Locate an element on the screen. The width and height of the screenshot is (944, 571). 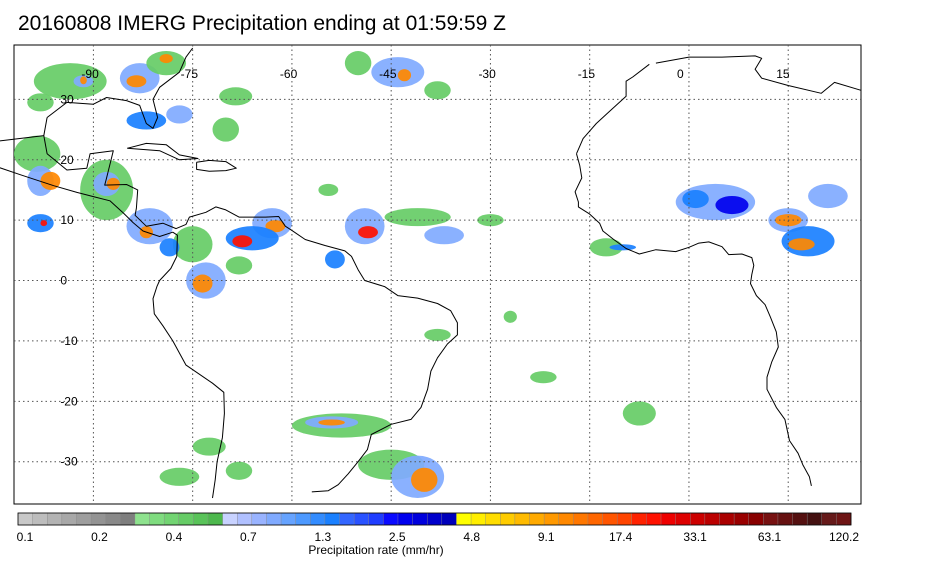
lat-tick-label: -30 is located at coordinates (69, 462).